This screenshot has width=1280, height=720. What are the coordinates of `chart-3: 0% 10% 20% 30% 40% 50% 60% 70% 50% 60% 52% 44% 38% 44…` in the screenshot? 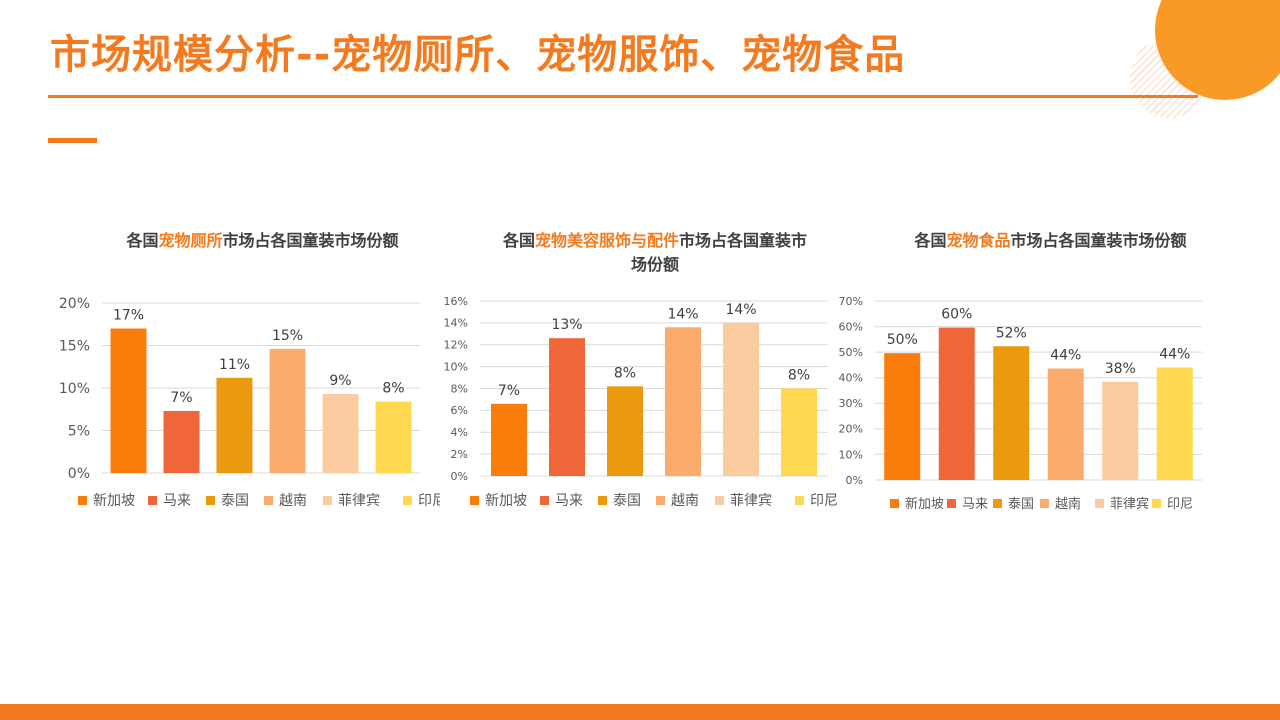 It's located at (1020, 403).